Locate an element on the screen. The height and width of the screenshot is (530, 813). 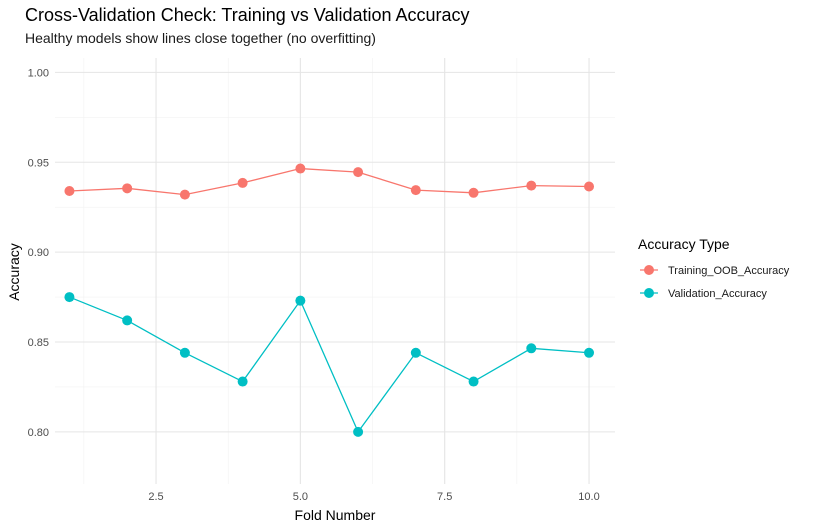
legend-item-validation-accuracy: Validation_Accuracy is located at coordinates (703, 294).